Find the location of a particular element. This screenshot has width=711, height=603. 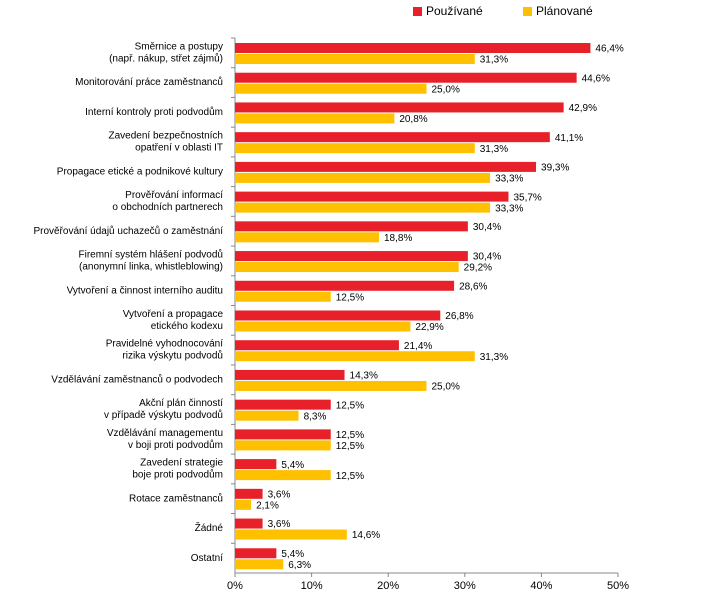

value-label: 44,6% is located at coordinates (596, 78).